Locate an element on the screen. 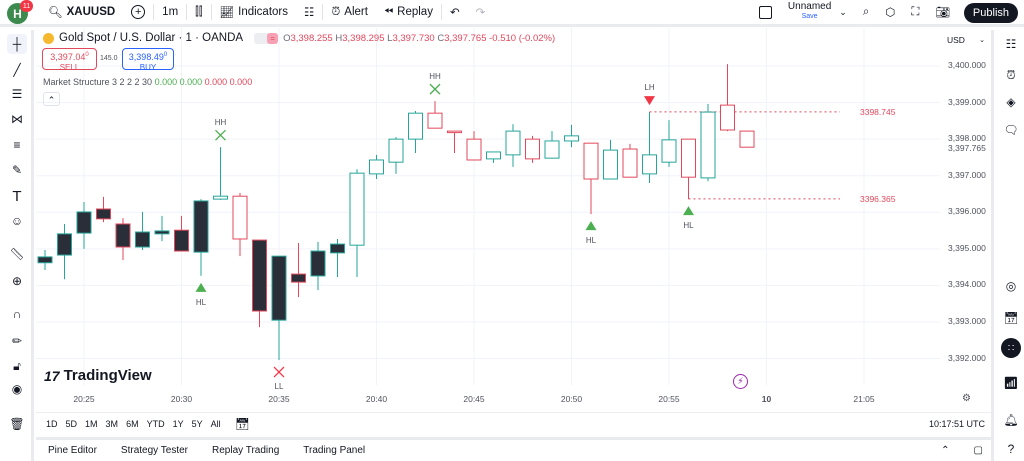 The image size is (1024, 461). replay-button: ⏪︎ Replay is located at coordinates (408, 12).